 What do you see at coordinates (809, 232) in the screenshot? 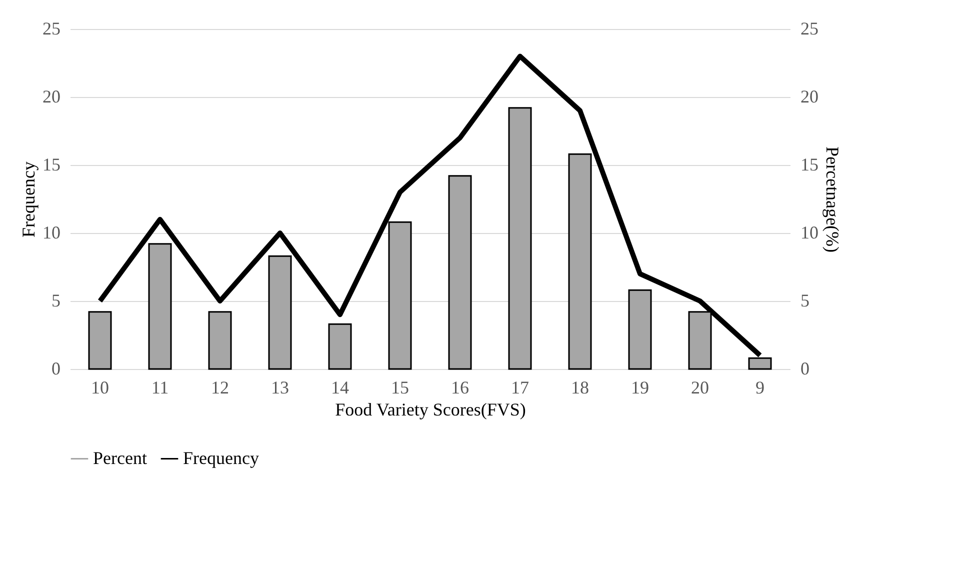
I see `y2-tick-label: 10` at bounding box center [809, 232].